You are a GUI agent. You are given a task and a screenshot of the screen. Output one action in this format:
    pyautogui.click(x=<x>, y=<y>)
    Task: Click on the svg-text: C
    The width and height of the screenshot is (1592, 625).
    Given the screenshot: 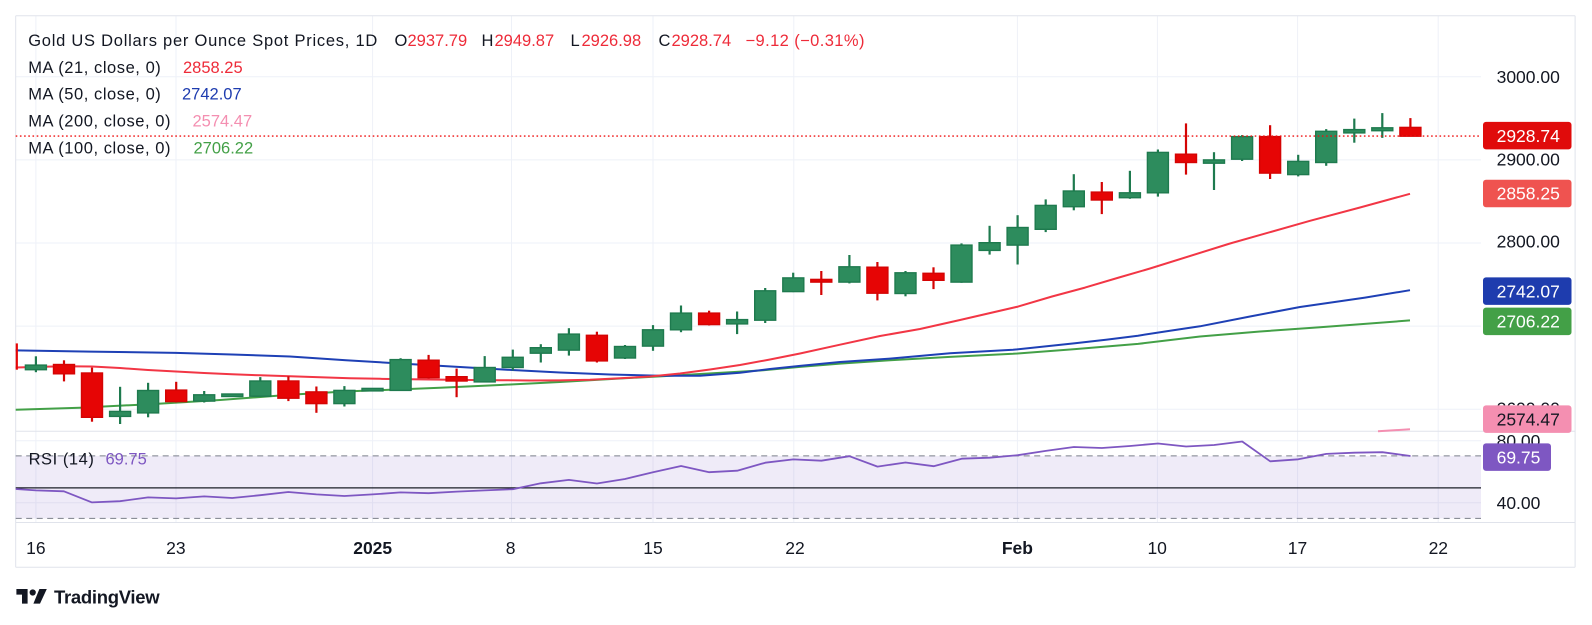 What is the action you would take?
    pyautogui.click(x=665, y=41)
    